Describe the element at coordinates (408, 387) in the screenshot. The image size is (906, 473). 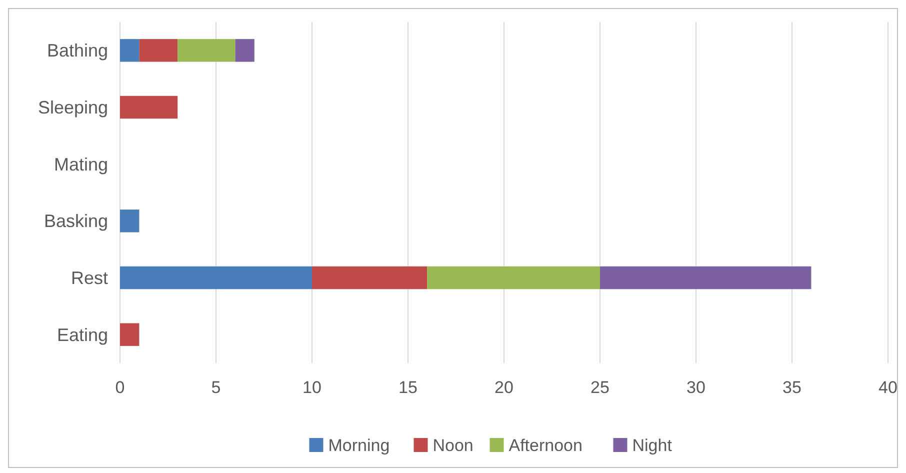
I see `x-tick-label: 15` at that location.